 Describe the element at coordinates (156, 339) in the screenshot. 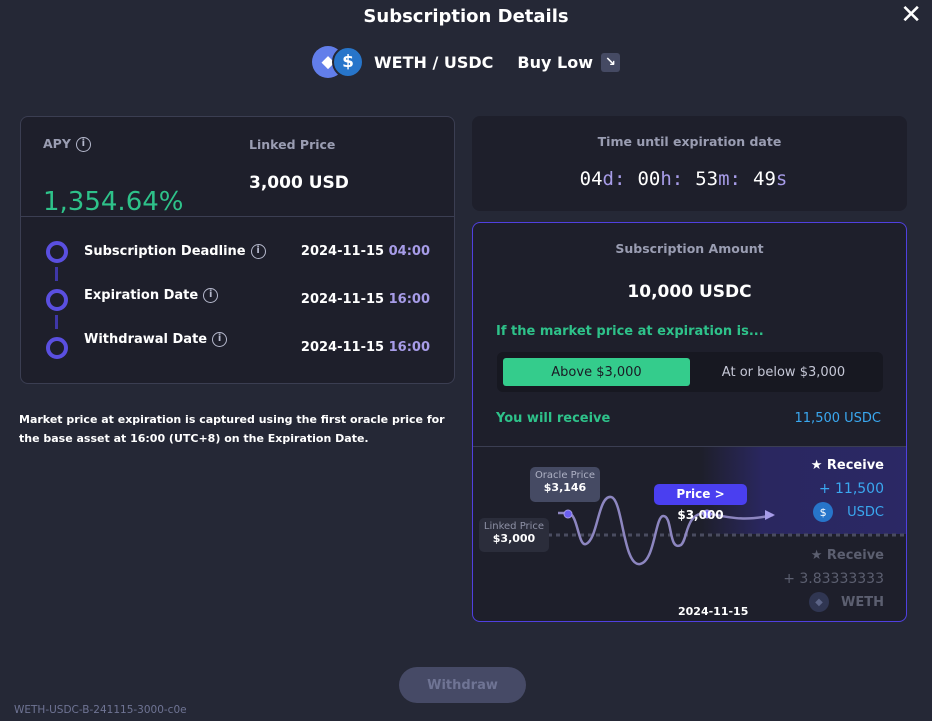

I see `timeline-item-withdrawal-date: Withdrawal Date i` at that location.